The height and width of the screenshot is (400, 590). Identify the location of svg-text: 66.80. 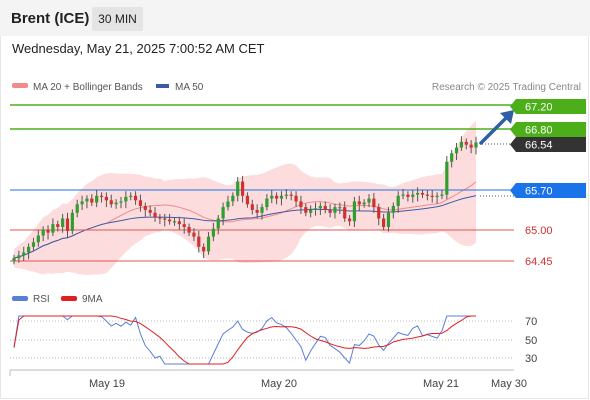
(539, 131).